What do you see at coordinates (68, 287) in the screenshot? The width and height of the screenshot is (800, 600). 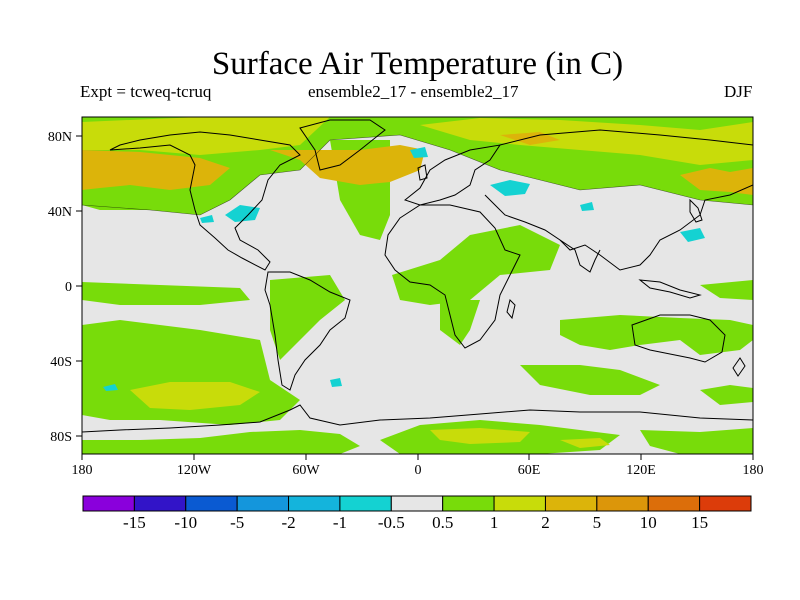 I see `y-tick-label: 0` at bounding box center [68, 287].